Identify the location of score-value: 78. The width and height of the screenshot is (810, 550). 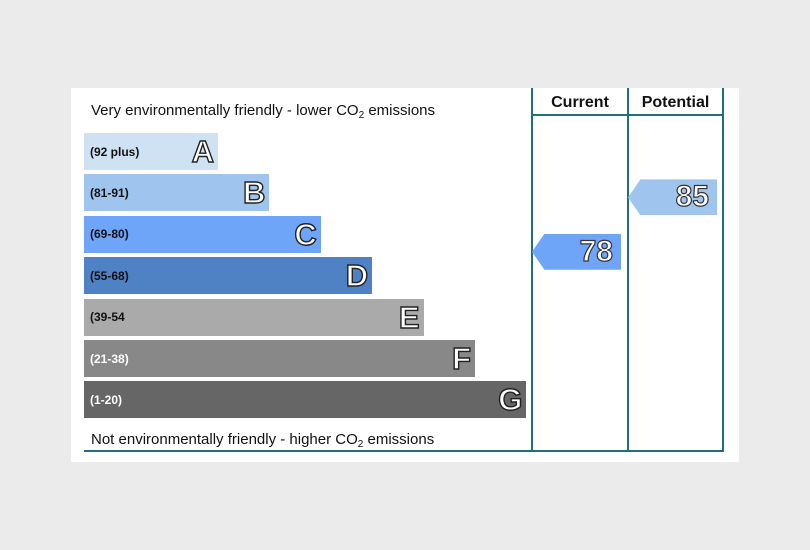
(596, 251).